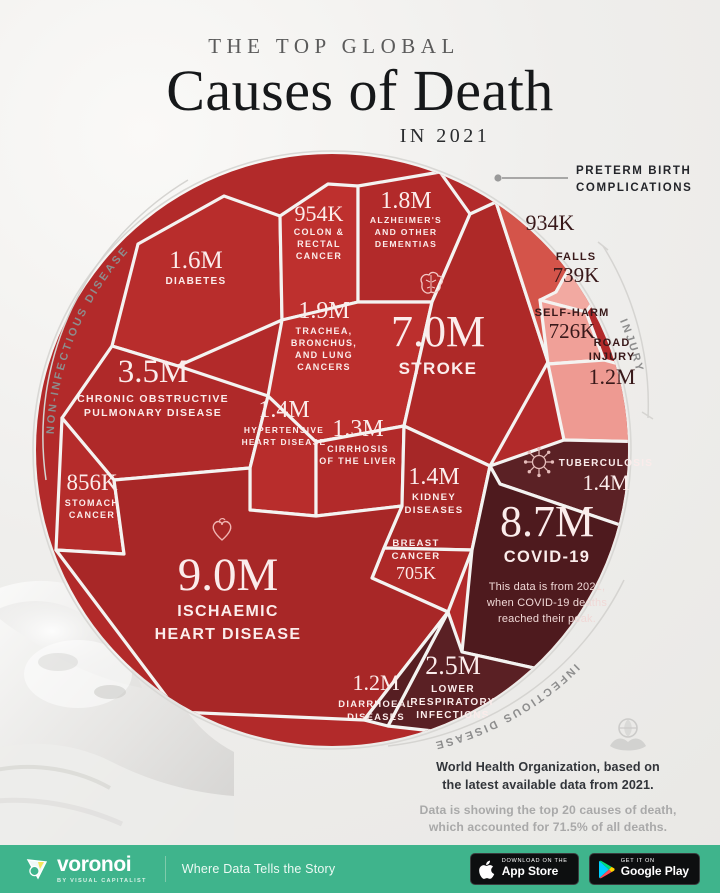 The width and height of the screenshot is (720, 893). I want to click on name-copd-l2: PULMONARY DISEASE, so click(153, 413).